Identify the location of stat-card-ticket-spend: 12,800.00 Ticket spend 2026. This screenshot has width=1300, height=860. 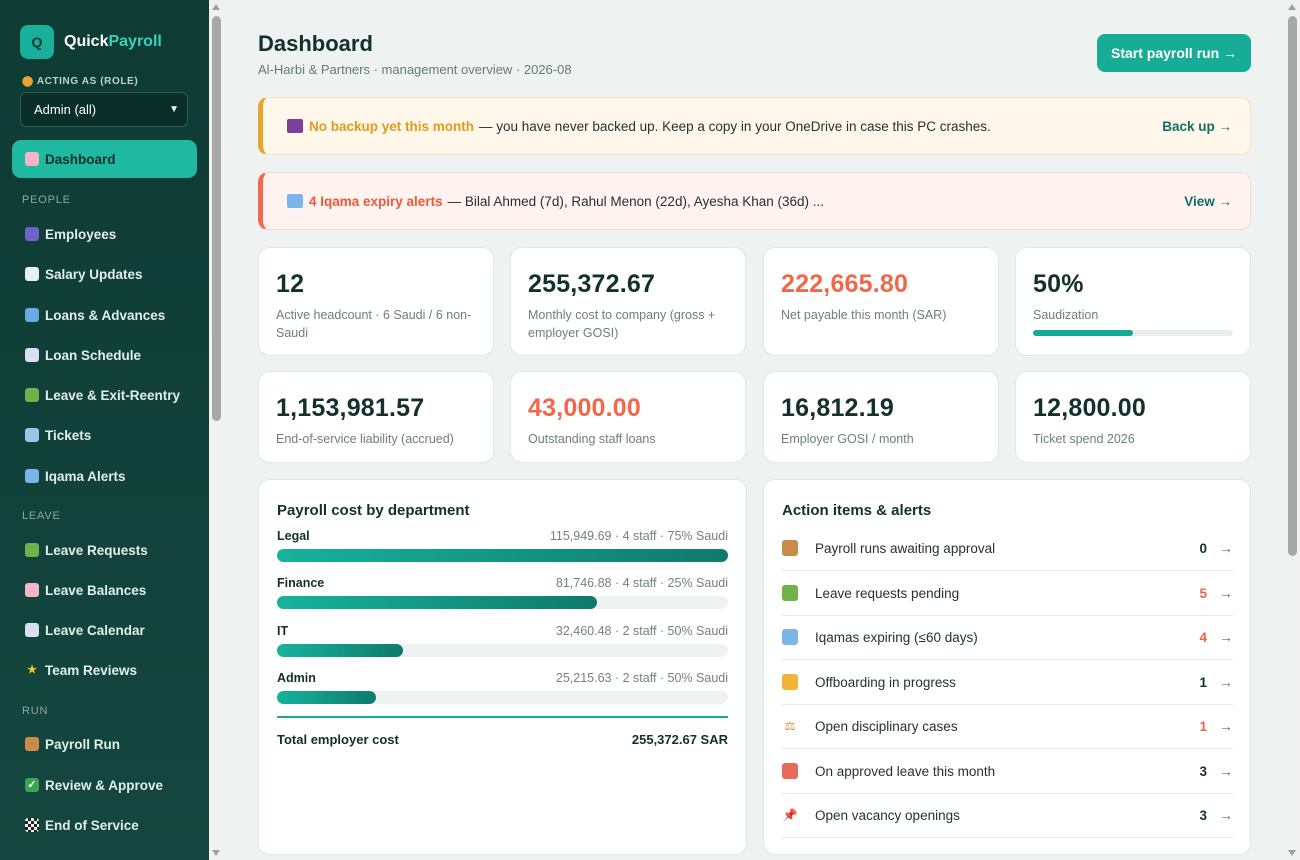
(1133, 417).